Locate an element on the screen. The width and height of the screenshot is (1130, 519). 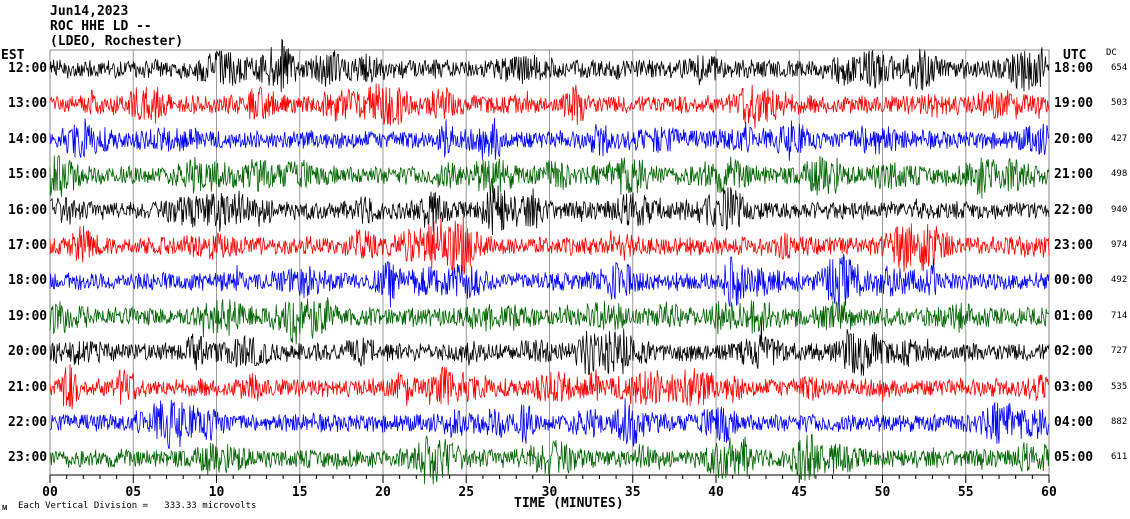
est-time-label: 22:00 is located at coordinates (28, 422).